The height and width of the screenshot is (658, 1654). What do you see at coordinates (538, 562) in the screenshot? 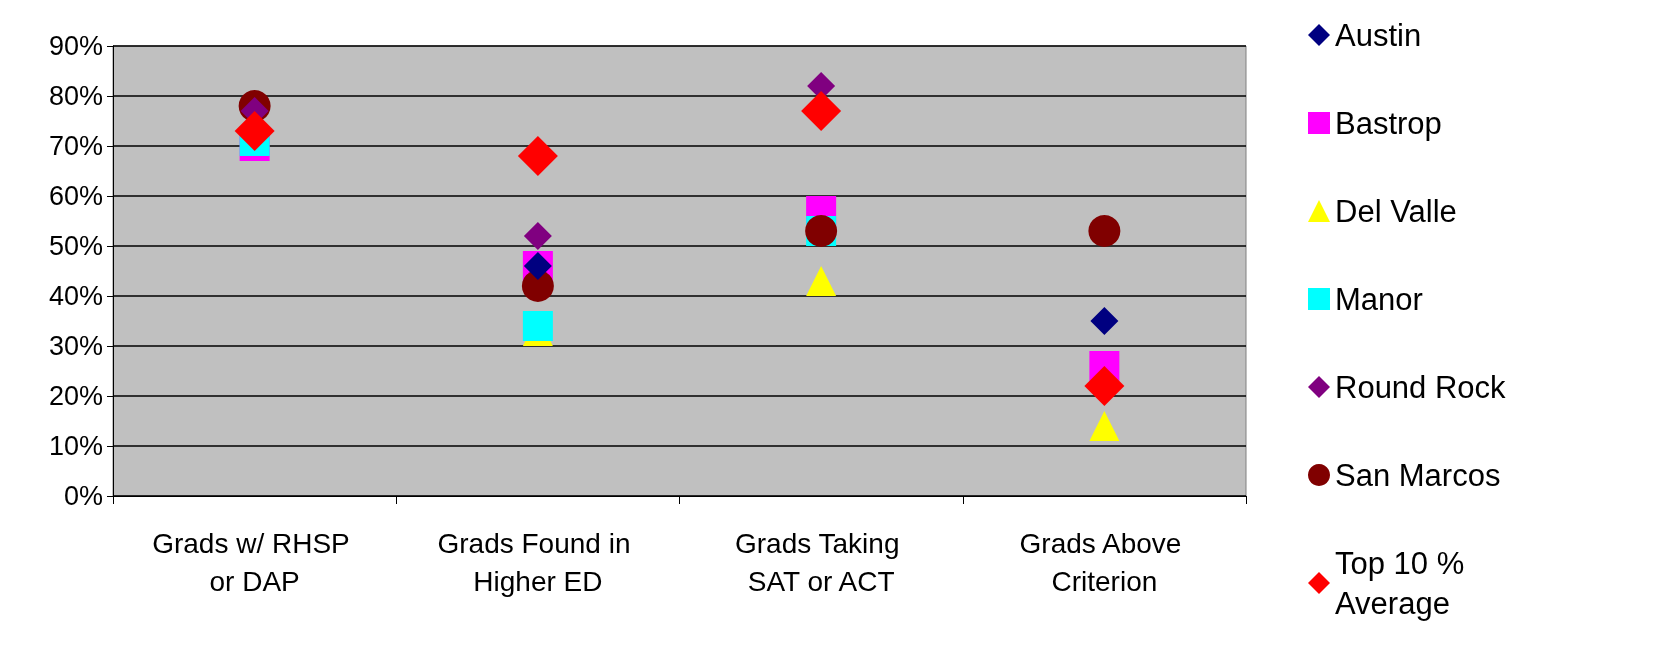
I see `x-tick-label: Grads Found in Higher ED` at bounding box center [538, 562].